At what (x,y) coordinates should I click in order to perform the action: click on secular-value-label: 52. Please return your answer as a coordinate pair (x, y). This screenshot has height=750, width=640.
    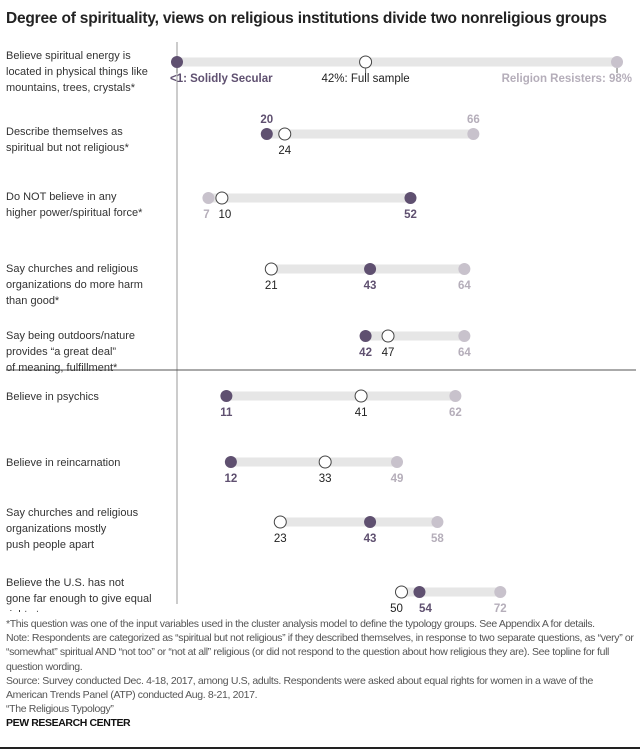
    Looking at the image, I should click on (410, 215).